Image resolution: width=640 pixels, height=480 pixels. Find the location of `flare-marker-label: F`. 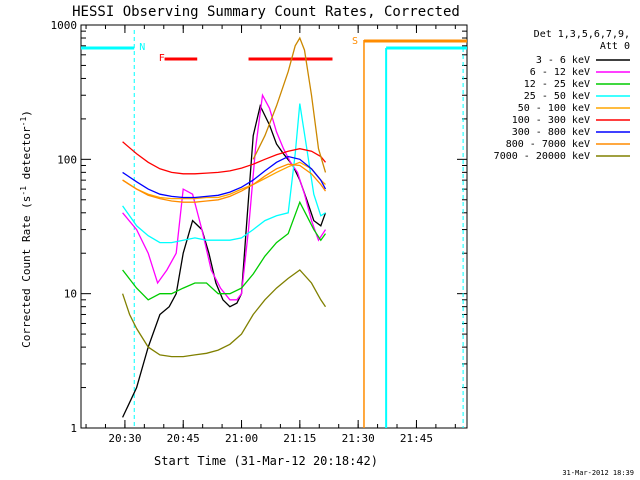

flare-marker-label: F is located at coordinates (162, 58).